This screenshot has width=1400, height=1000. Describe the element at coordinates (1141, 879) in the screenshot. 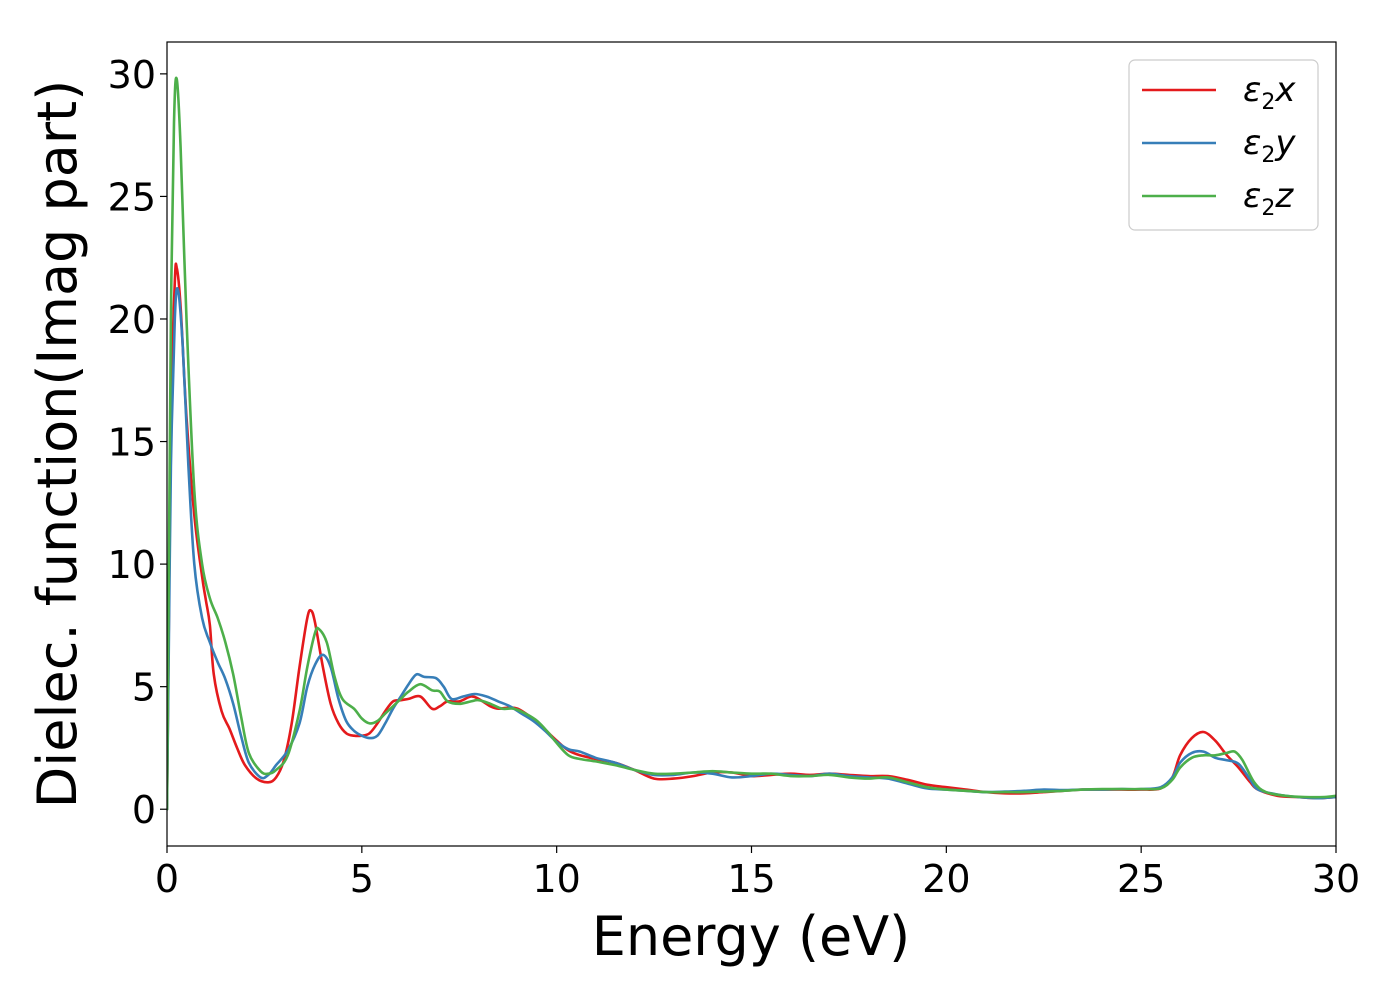

I see `x-tick-label: 25` at that location.